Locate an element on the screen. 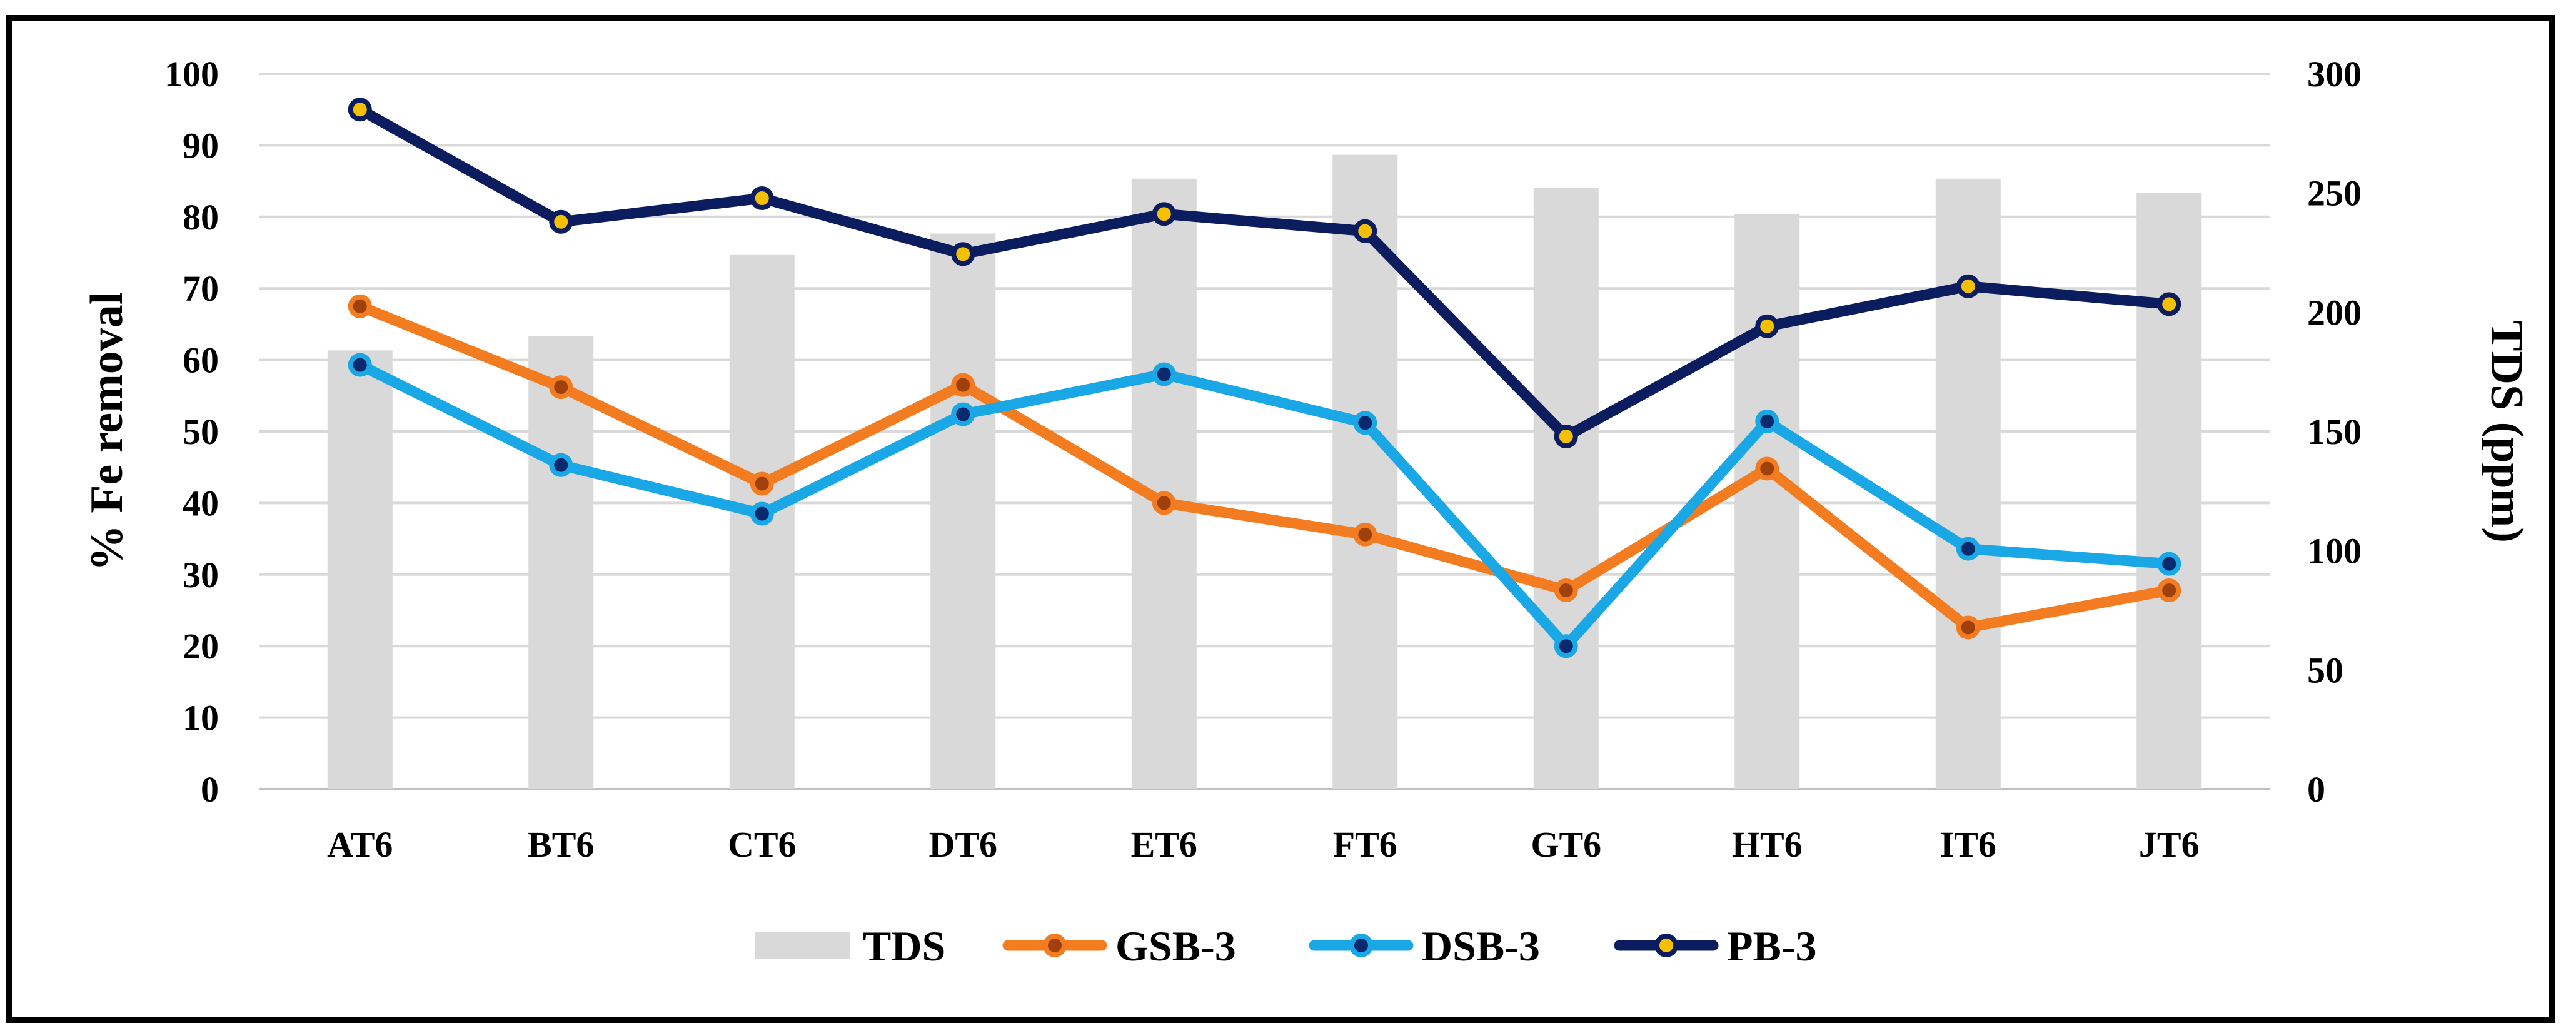  y2-tick-label: 200 is located at coordinates (2334, 312).